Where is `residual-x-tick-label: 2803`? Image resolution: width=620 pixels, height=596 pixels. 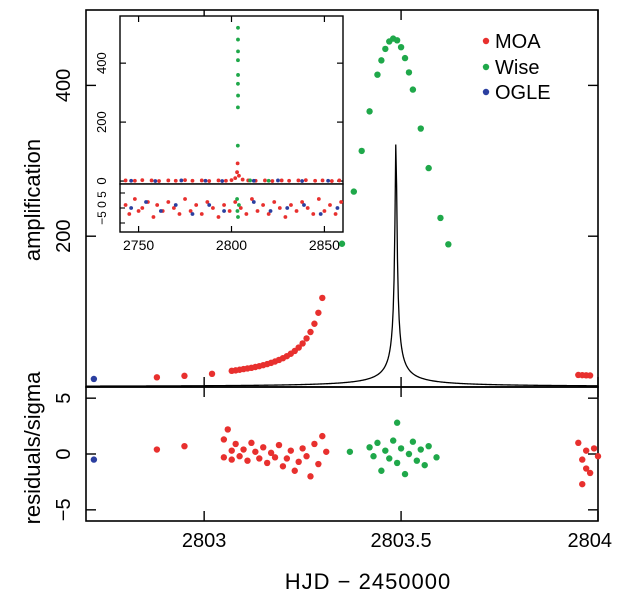 residual-x-tick-label: 2803 is located at coordinates (204, 541).